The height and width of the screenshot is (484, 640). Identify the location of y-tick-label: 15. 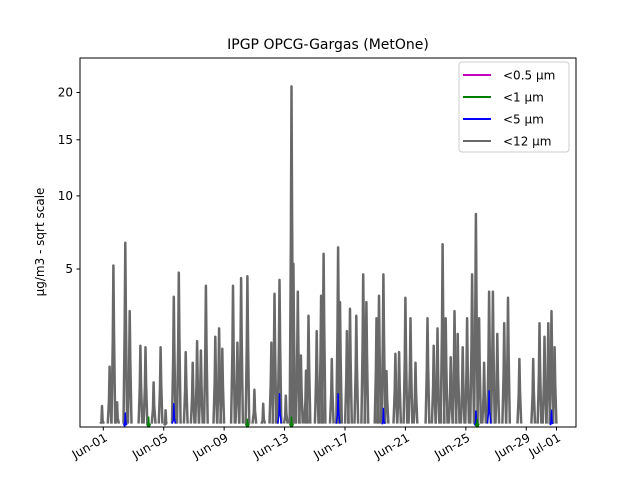
(65, 140).